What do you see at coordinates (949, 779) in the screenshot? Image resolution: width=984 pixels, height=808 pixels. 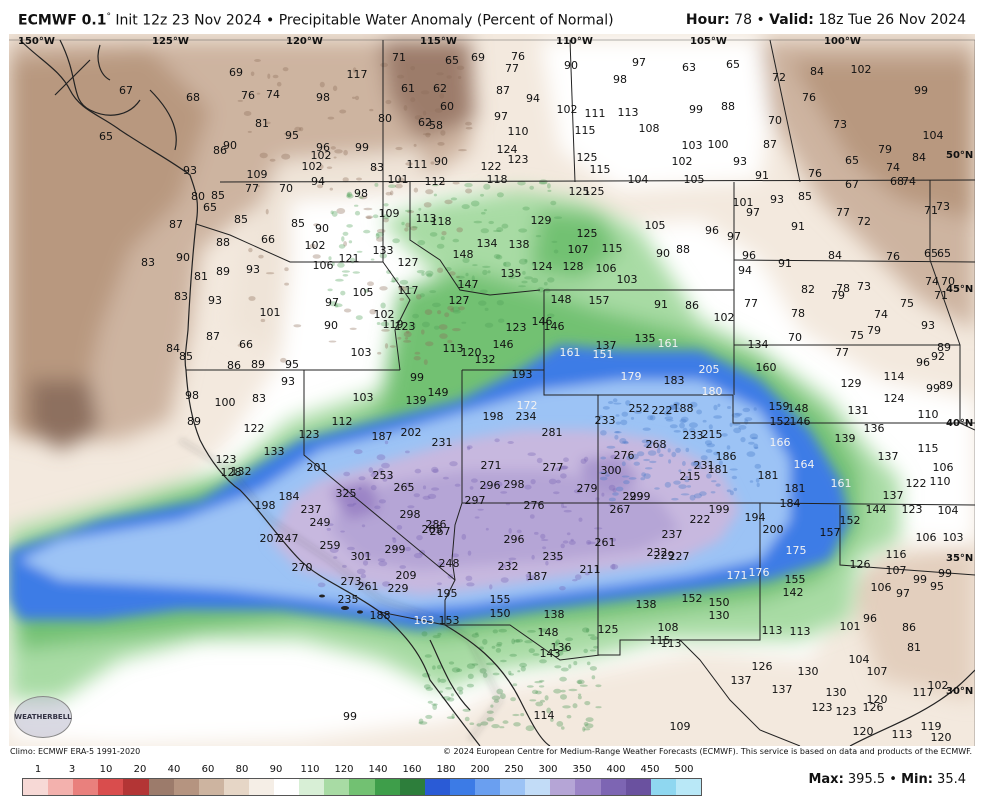 I see `min-value: 35.4` at bounding box center [949, 779].